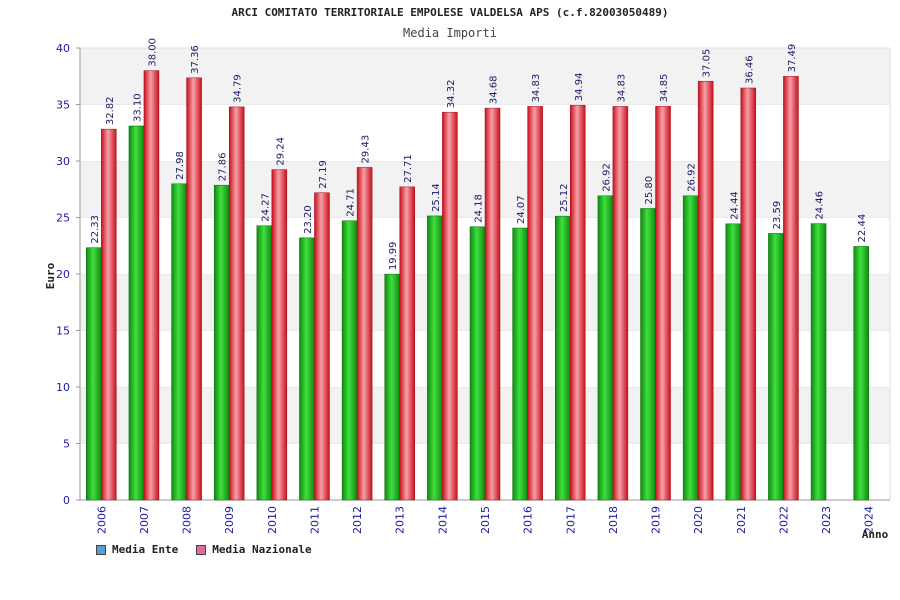  What do you see at coordinates (322, 346) in the screenshot?
I see `bar-media-nazionale-2011` at bounding box center [322, 346].